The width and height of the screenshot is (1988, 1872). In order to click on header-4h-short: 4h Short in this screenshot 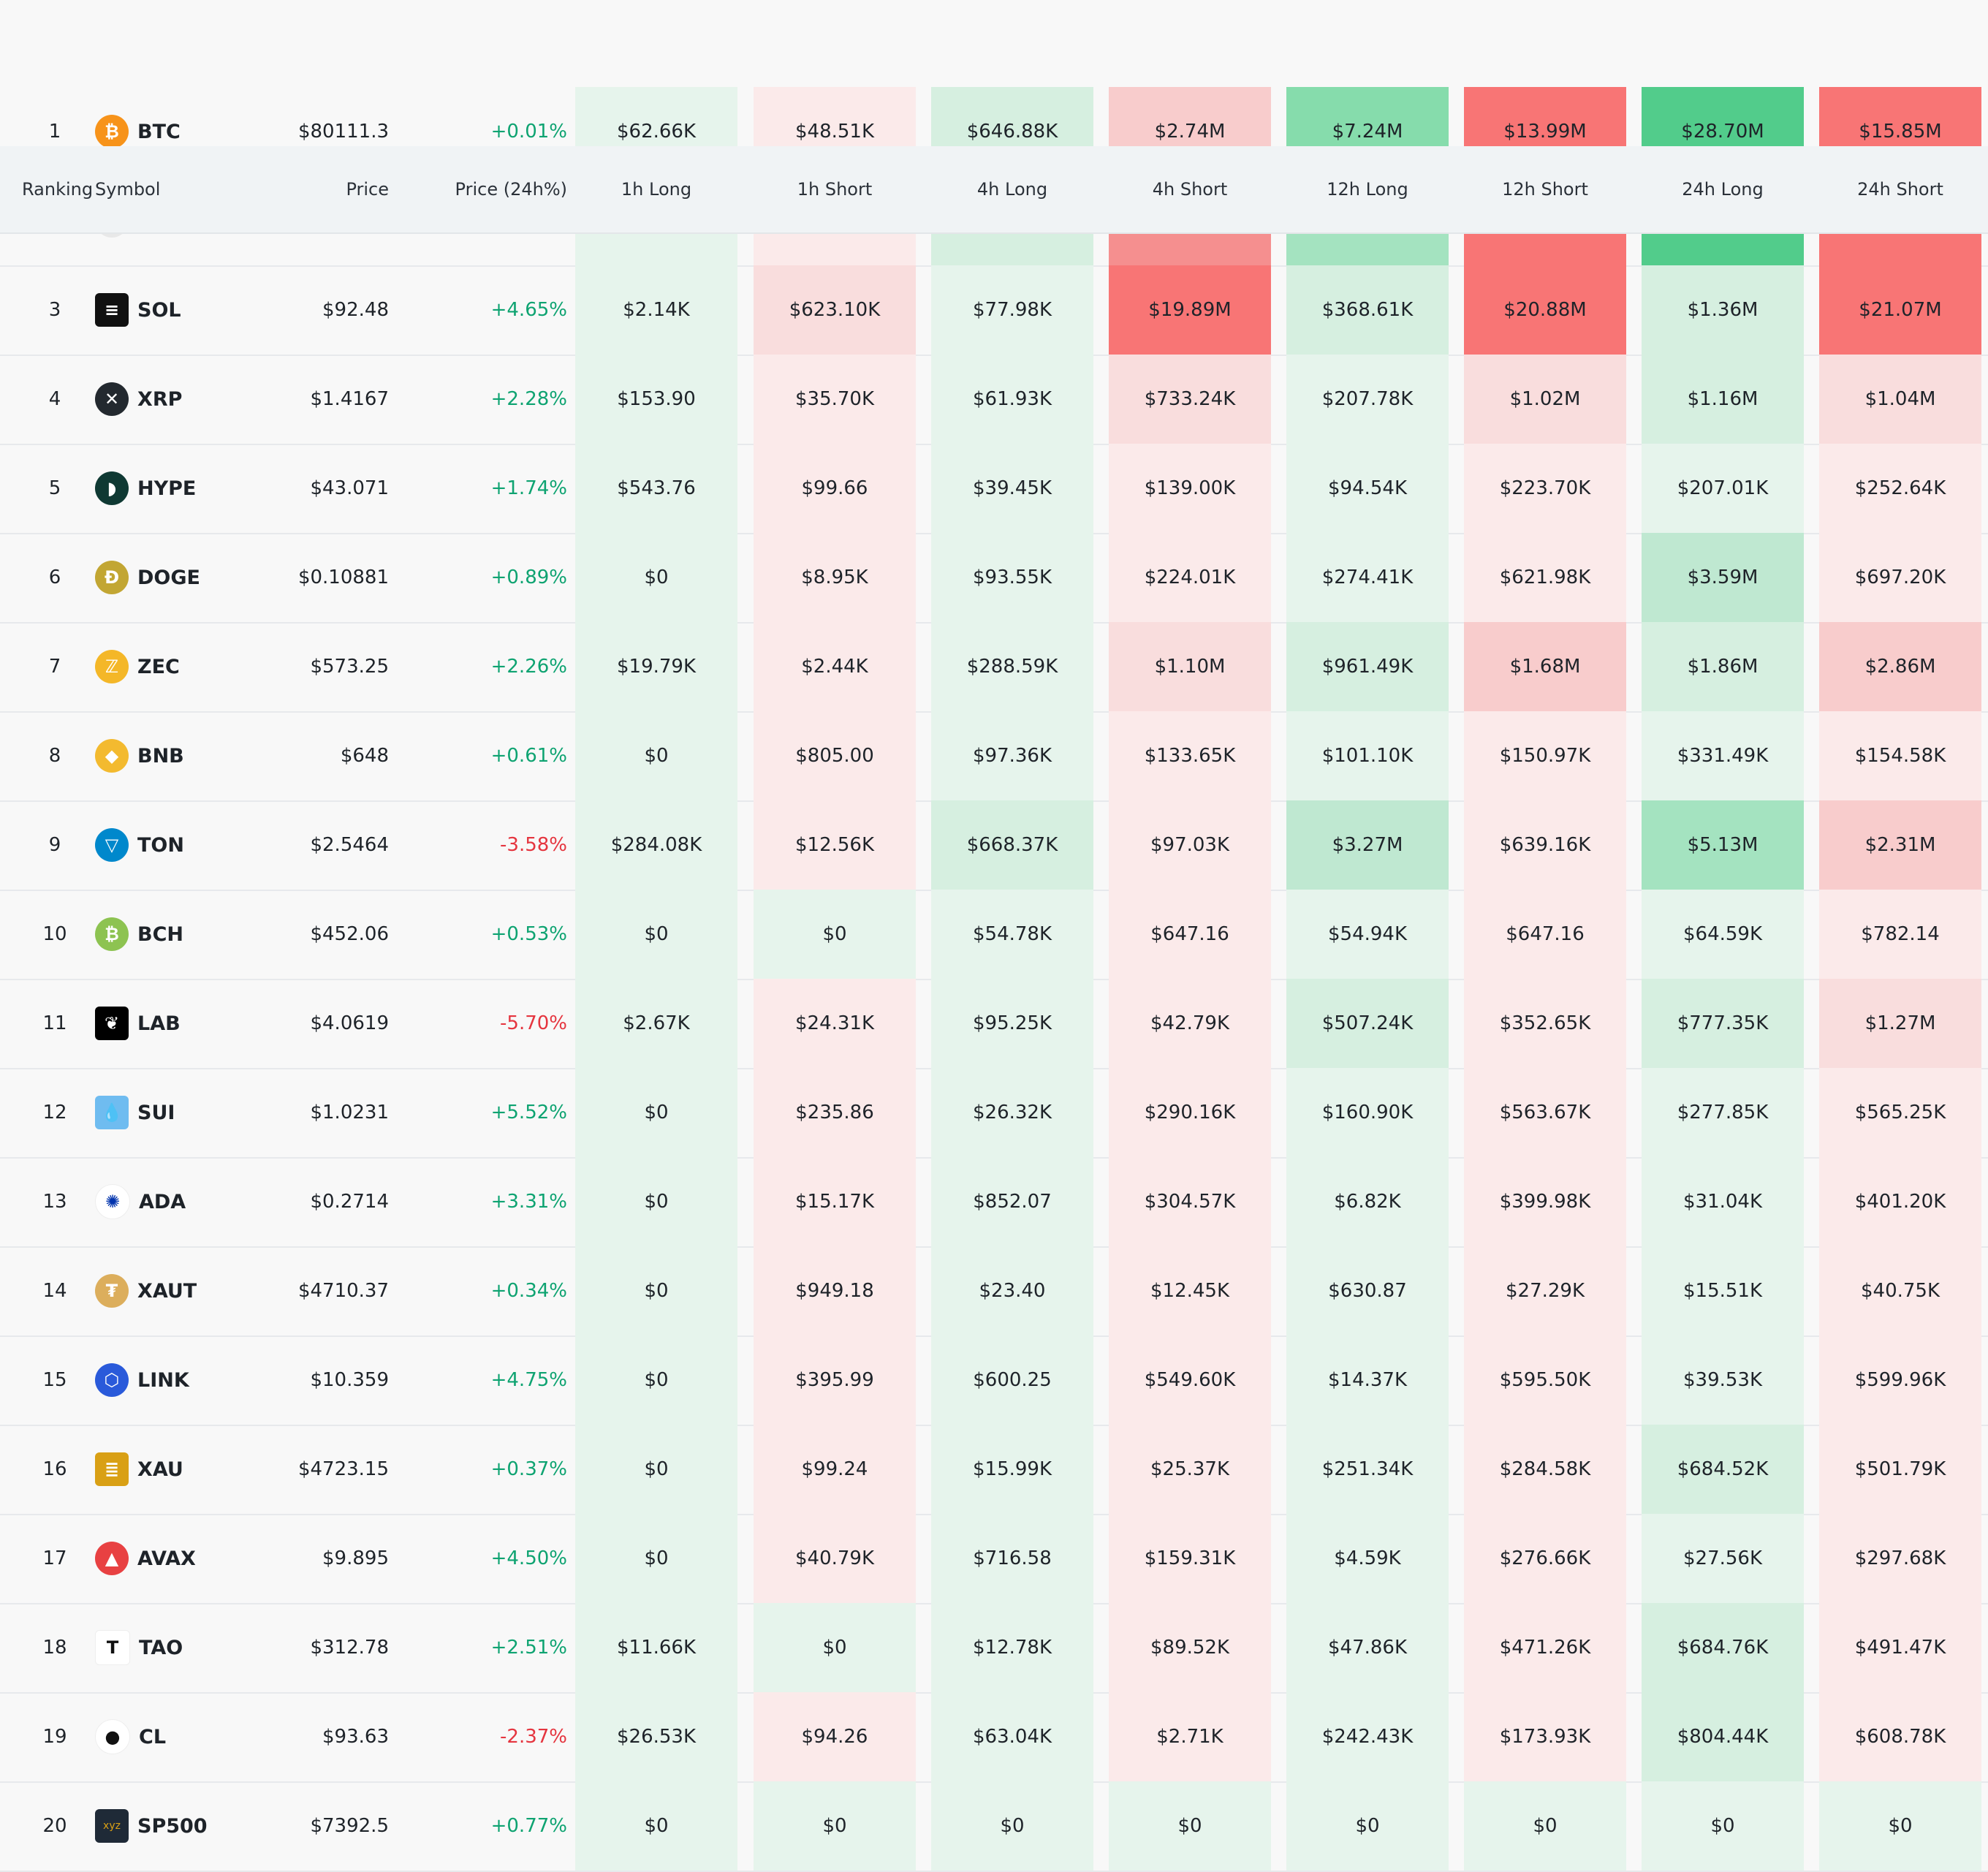, I will do `click(1190, 189)`.